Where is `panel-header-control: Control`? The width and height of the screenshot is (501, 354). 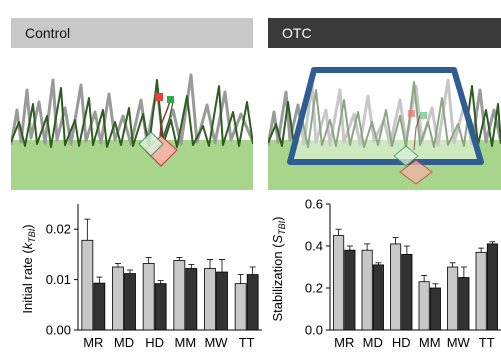 panel-header-control: Control is located at coordinates (132, 33).